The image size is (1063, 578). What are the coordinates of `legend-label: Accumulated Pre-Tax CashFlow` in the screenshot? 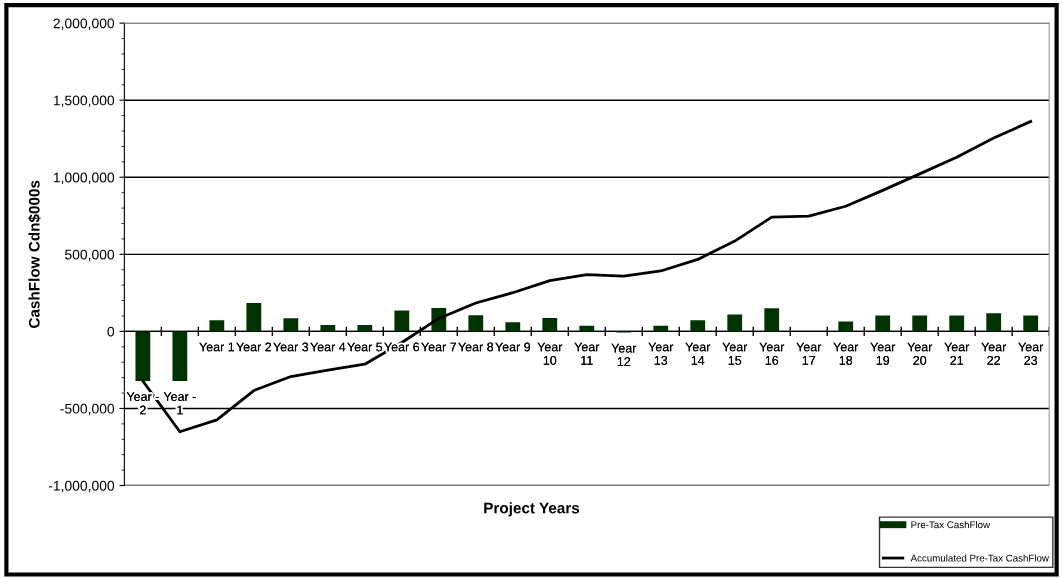 It's located at (979, 558).